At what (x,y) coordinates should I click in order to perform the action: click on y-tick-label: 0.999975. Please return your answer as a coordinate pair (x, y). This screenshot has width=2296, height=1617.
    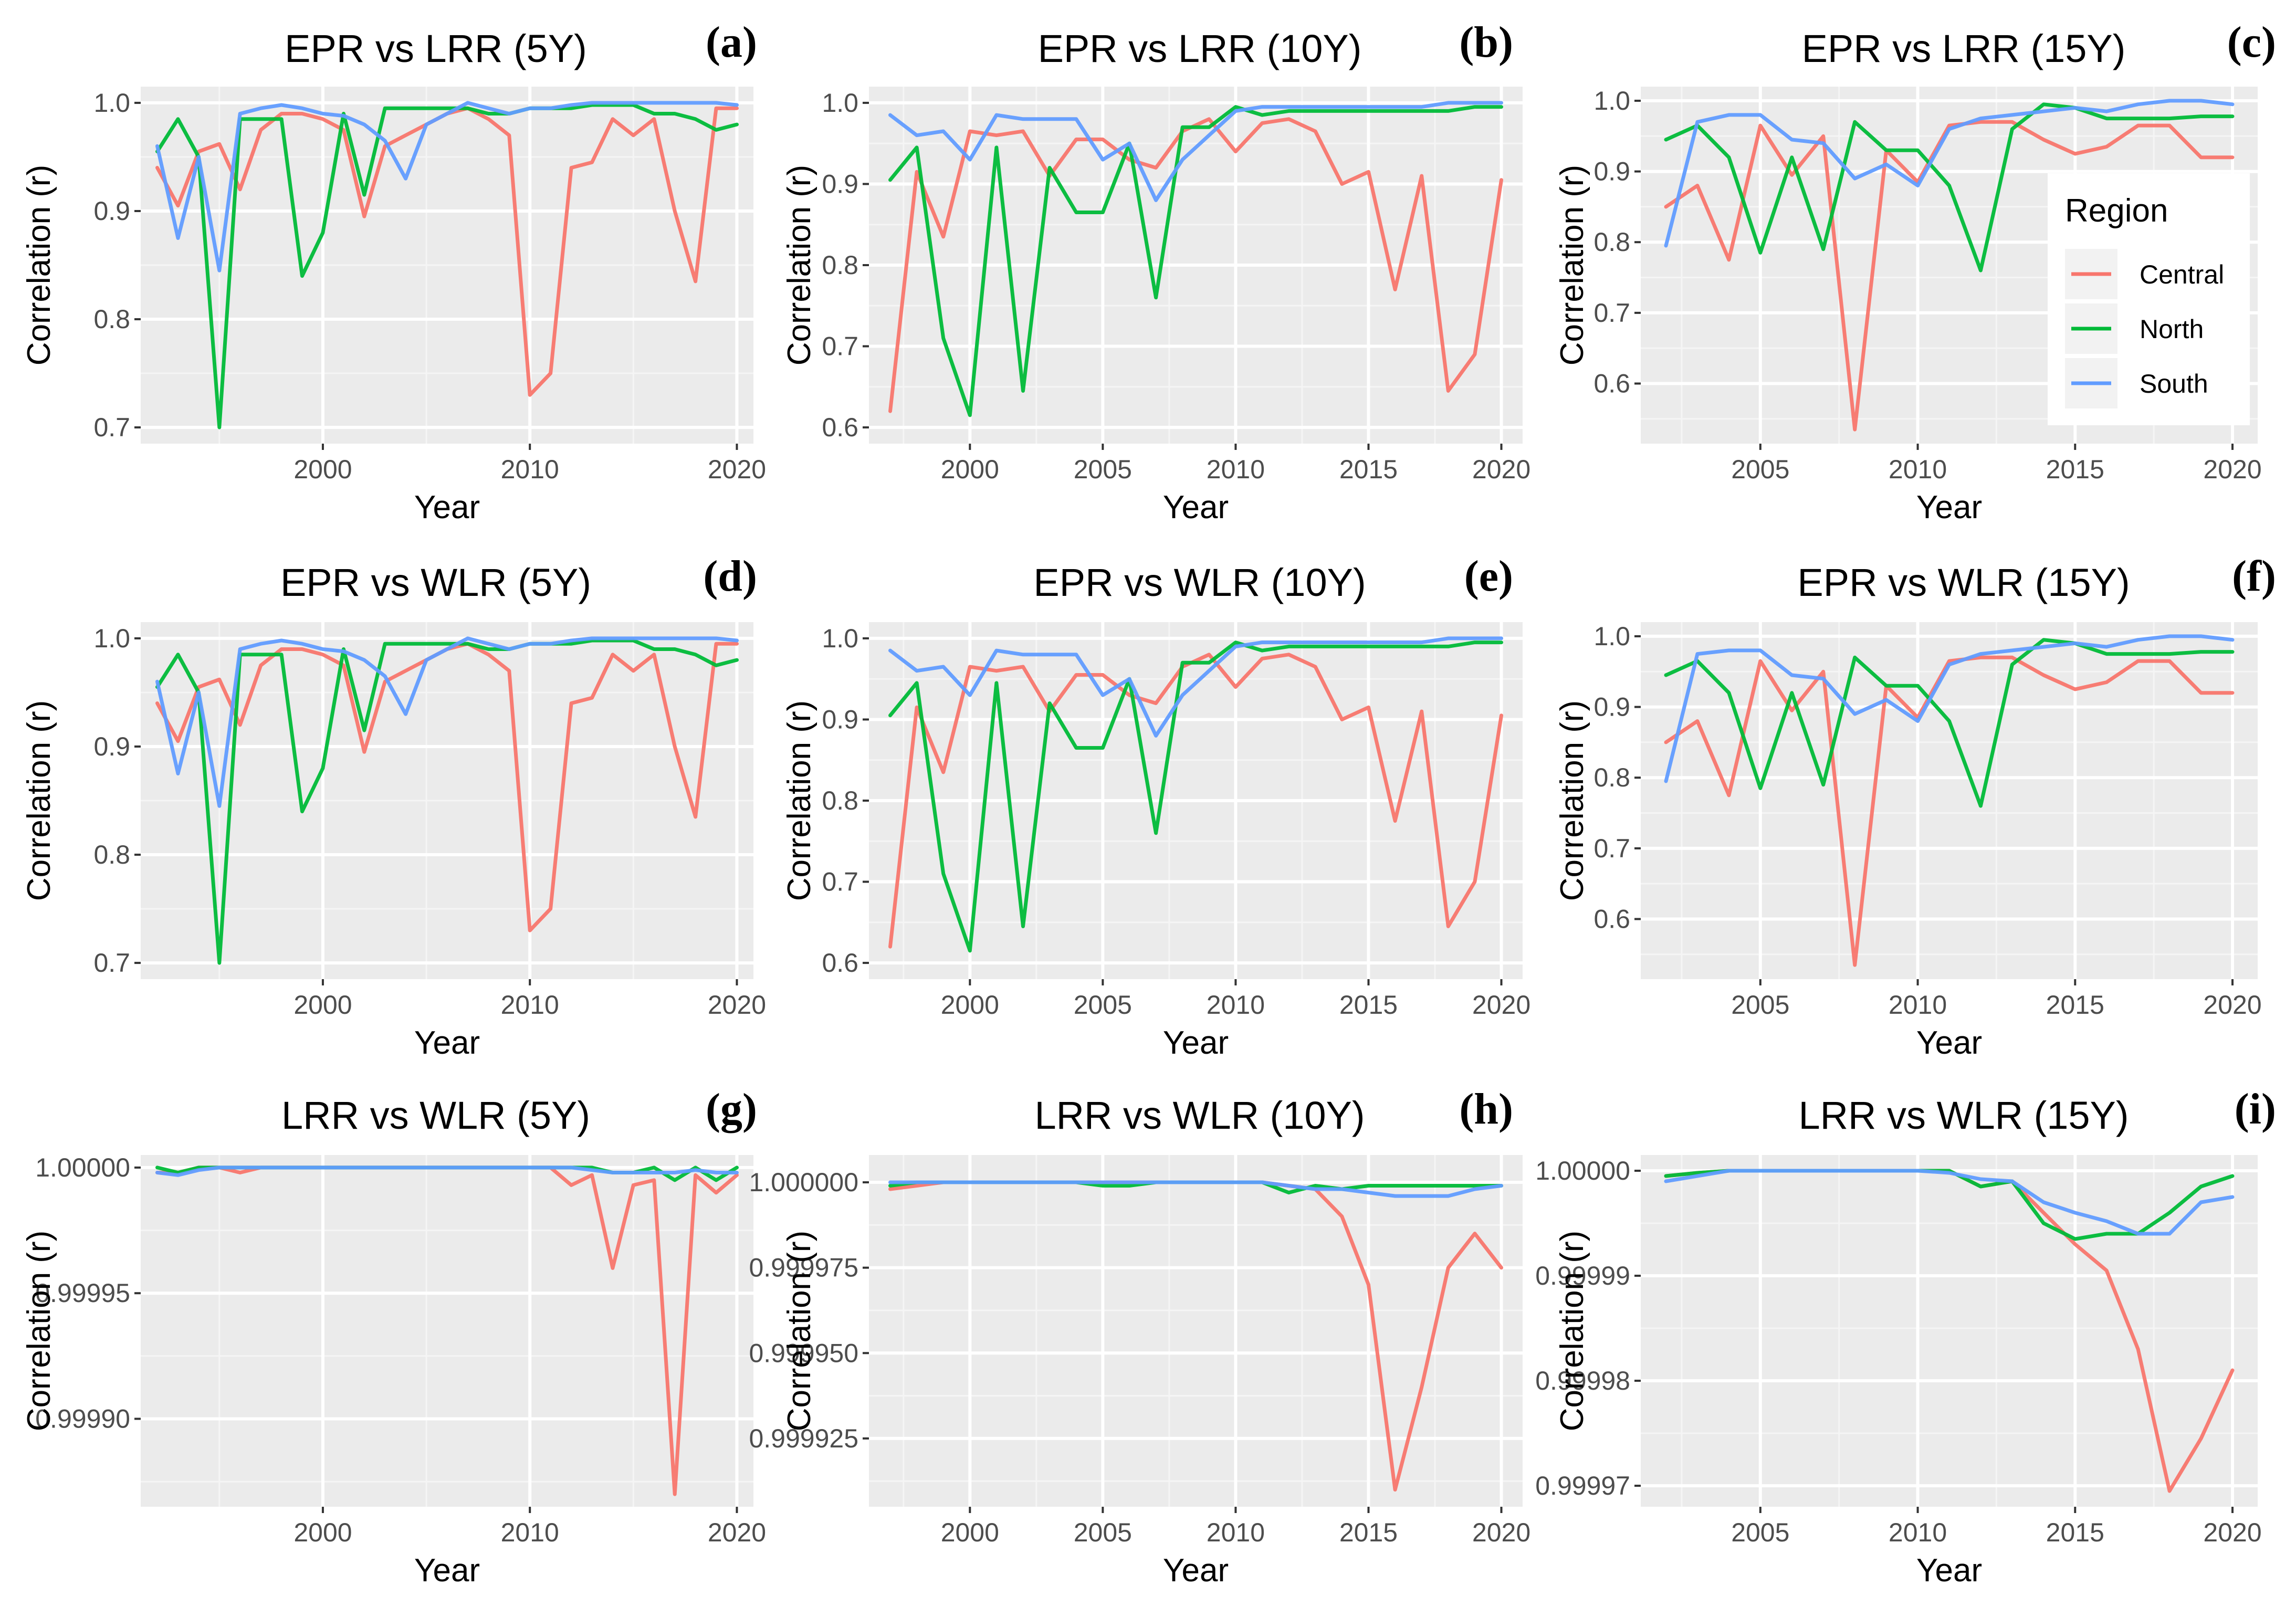
    Looking at the image, I should click on (804, 1268).